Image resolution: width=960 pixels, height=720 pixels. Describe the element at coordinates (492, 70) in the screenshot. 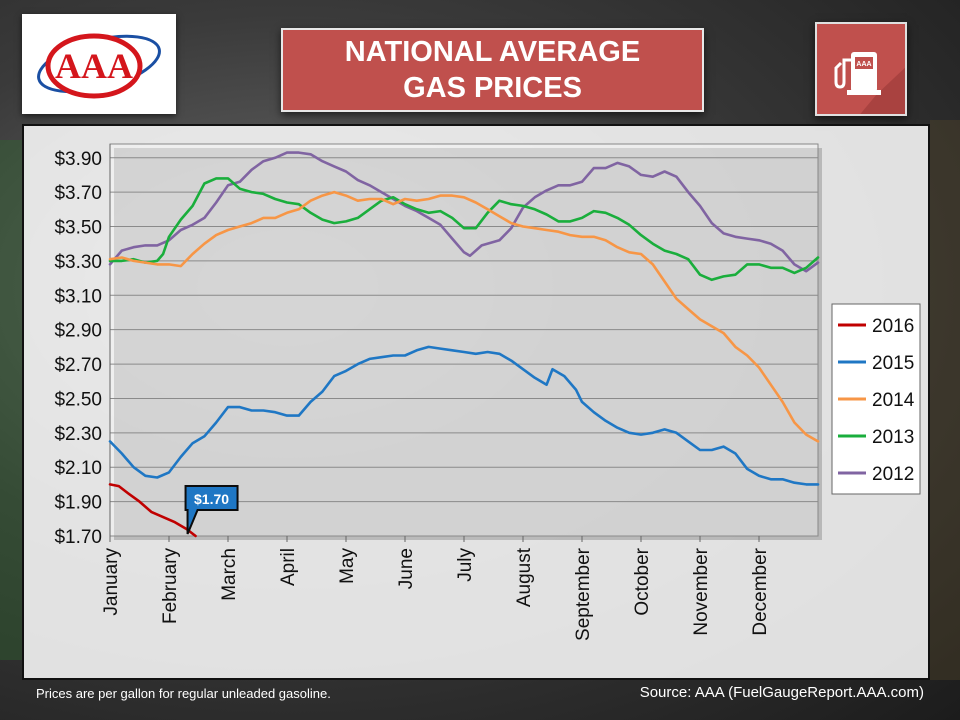

I see `page-title: NATIONAL AVERAGE GAS PRICES` at that location.